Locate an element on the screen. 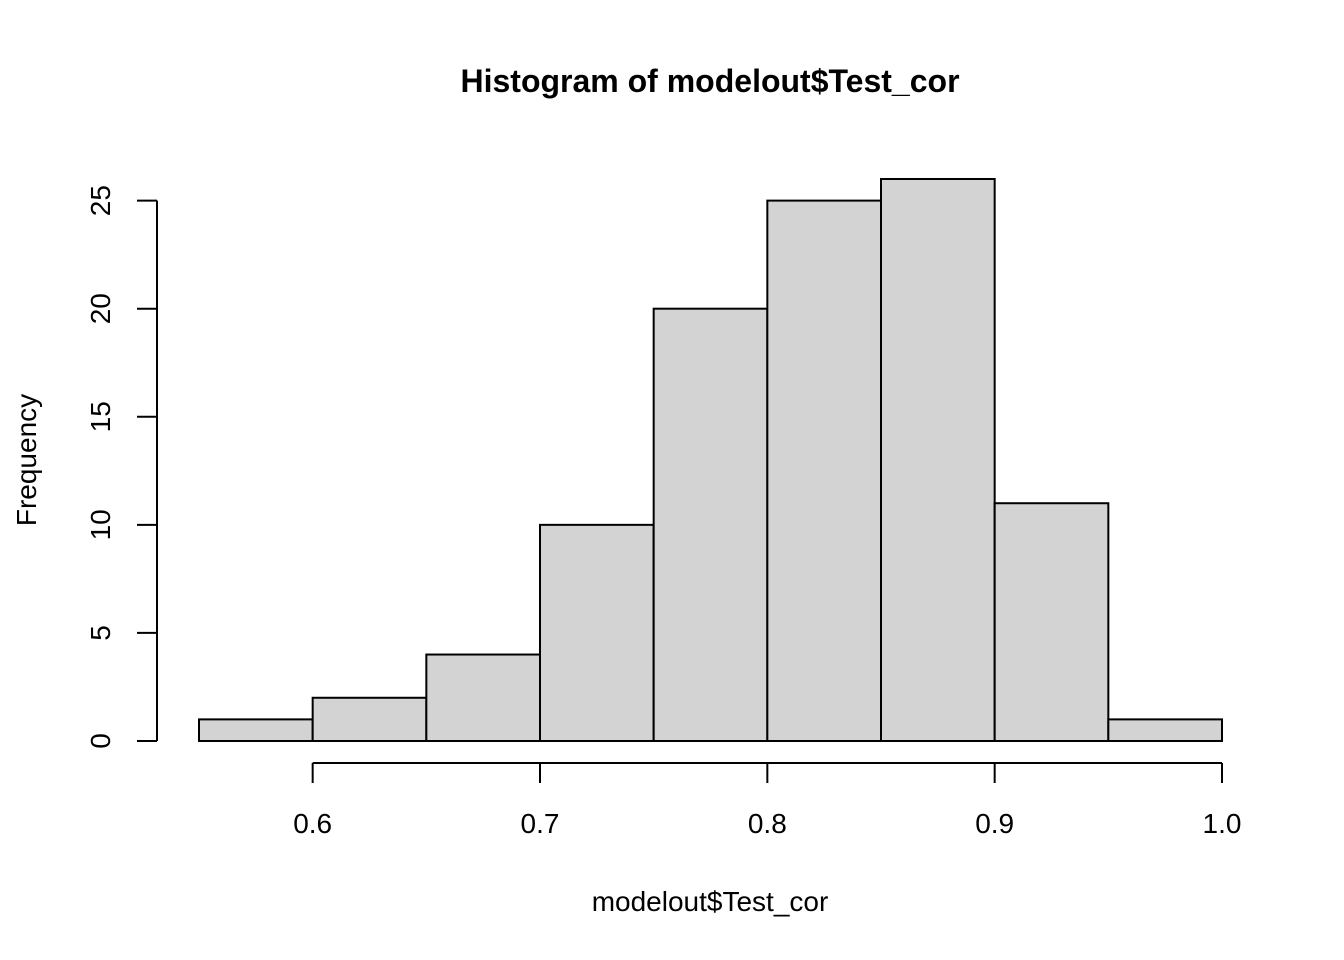 The width and height of the screenshot is (1344, 960). x-tick-label: 0.8 is located at coordinates (767, 823).